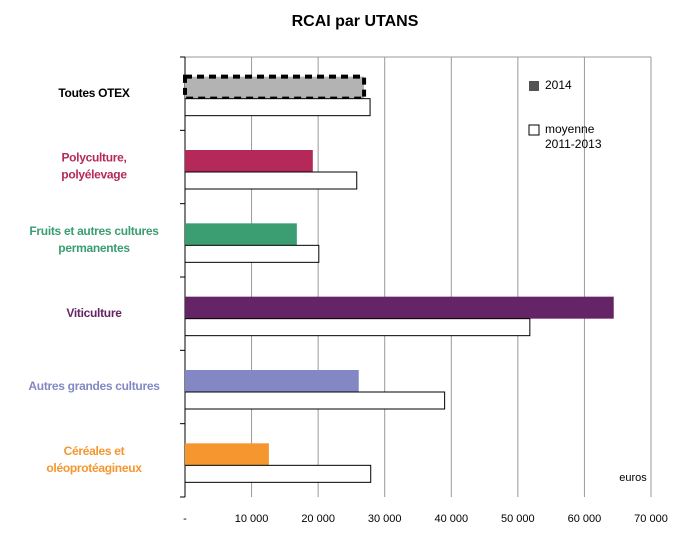  I want to click on y-tick-label: Toutes OTEX, so click(93, 93).